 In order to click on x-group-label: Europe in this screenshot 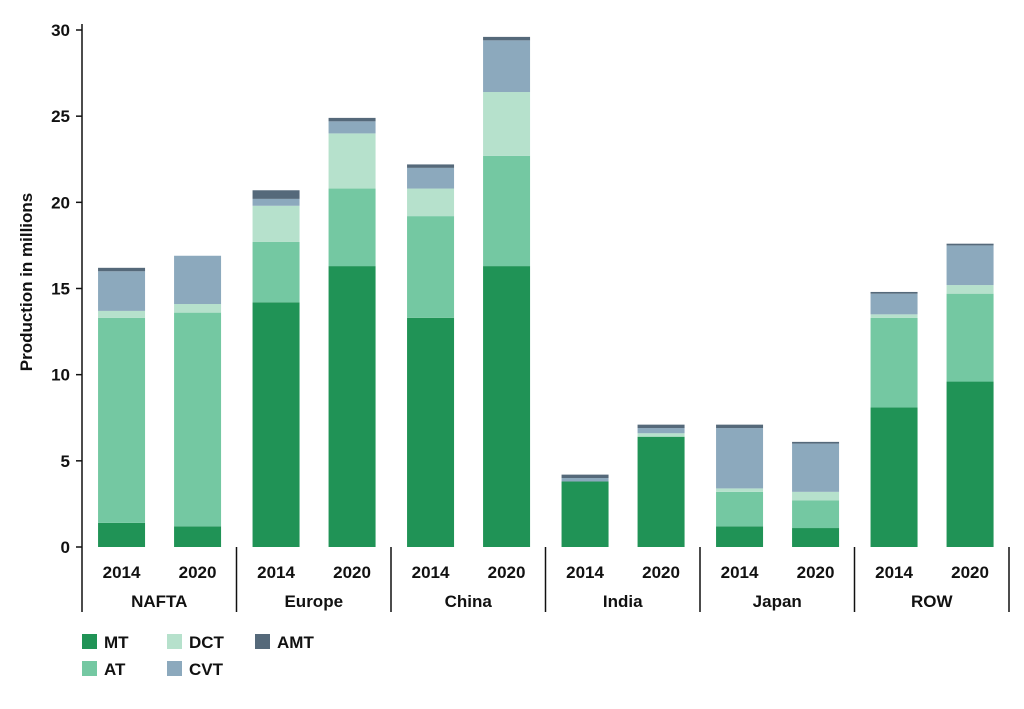, I will do `click(313, 601)`.